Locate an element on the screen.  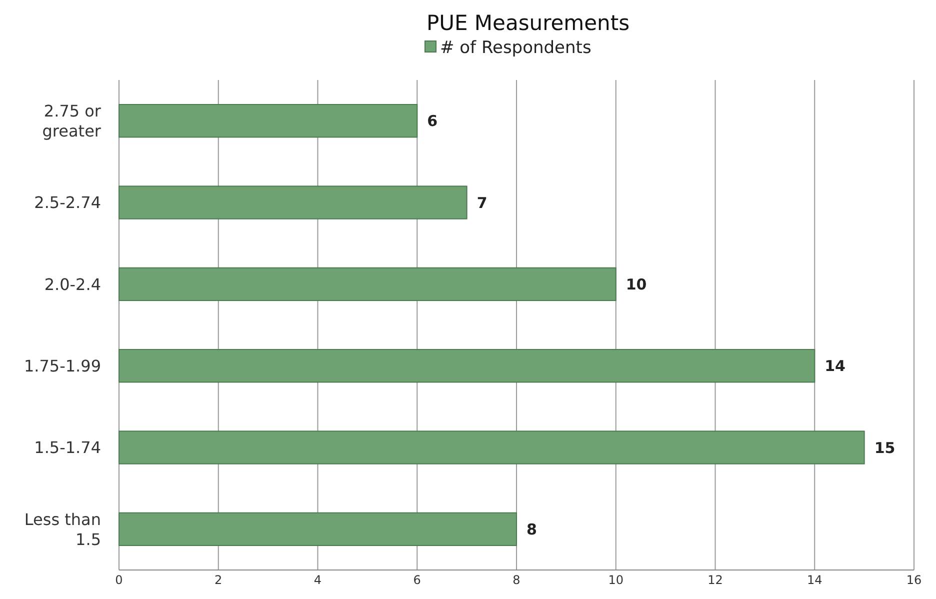
x-tick-label: 4 is located at coordinates (318, 580).